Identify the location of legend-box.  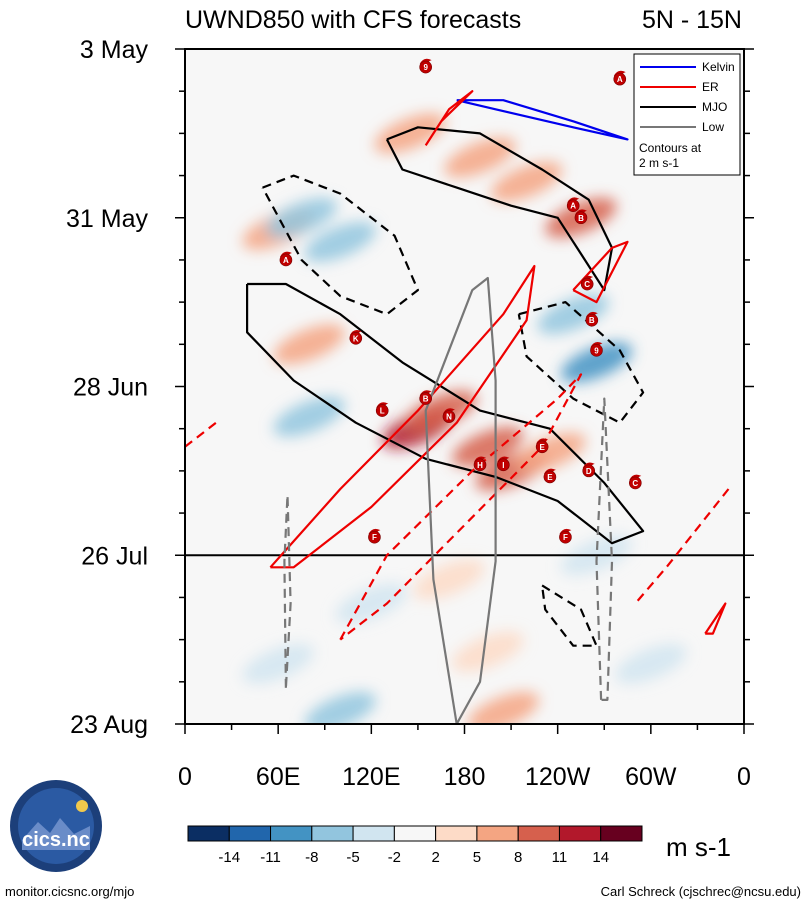
(687, 114).